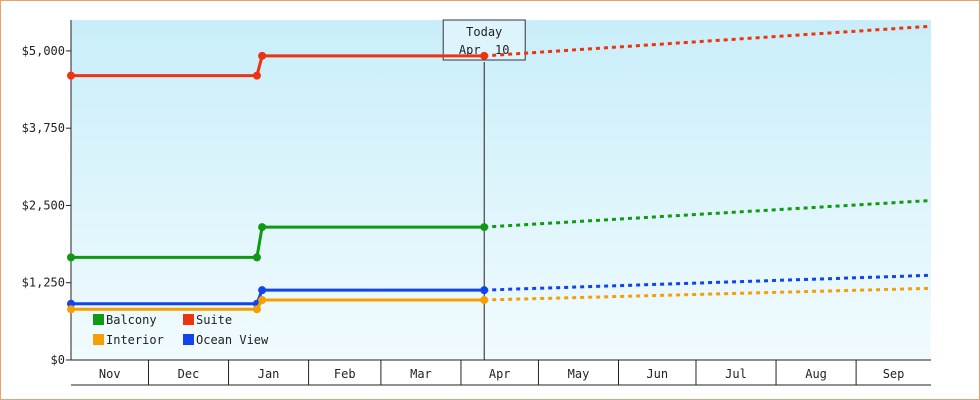  What do you see at coordinates (278, 297) in the screenshot?
I see `series-line-ocean-view` at bounding box center [278, 297].